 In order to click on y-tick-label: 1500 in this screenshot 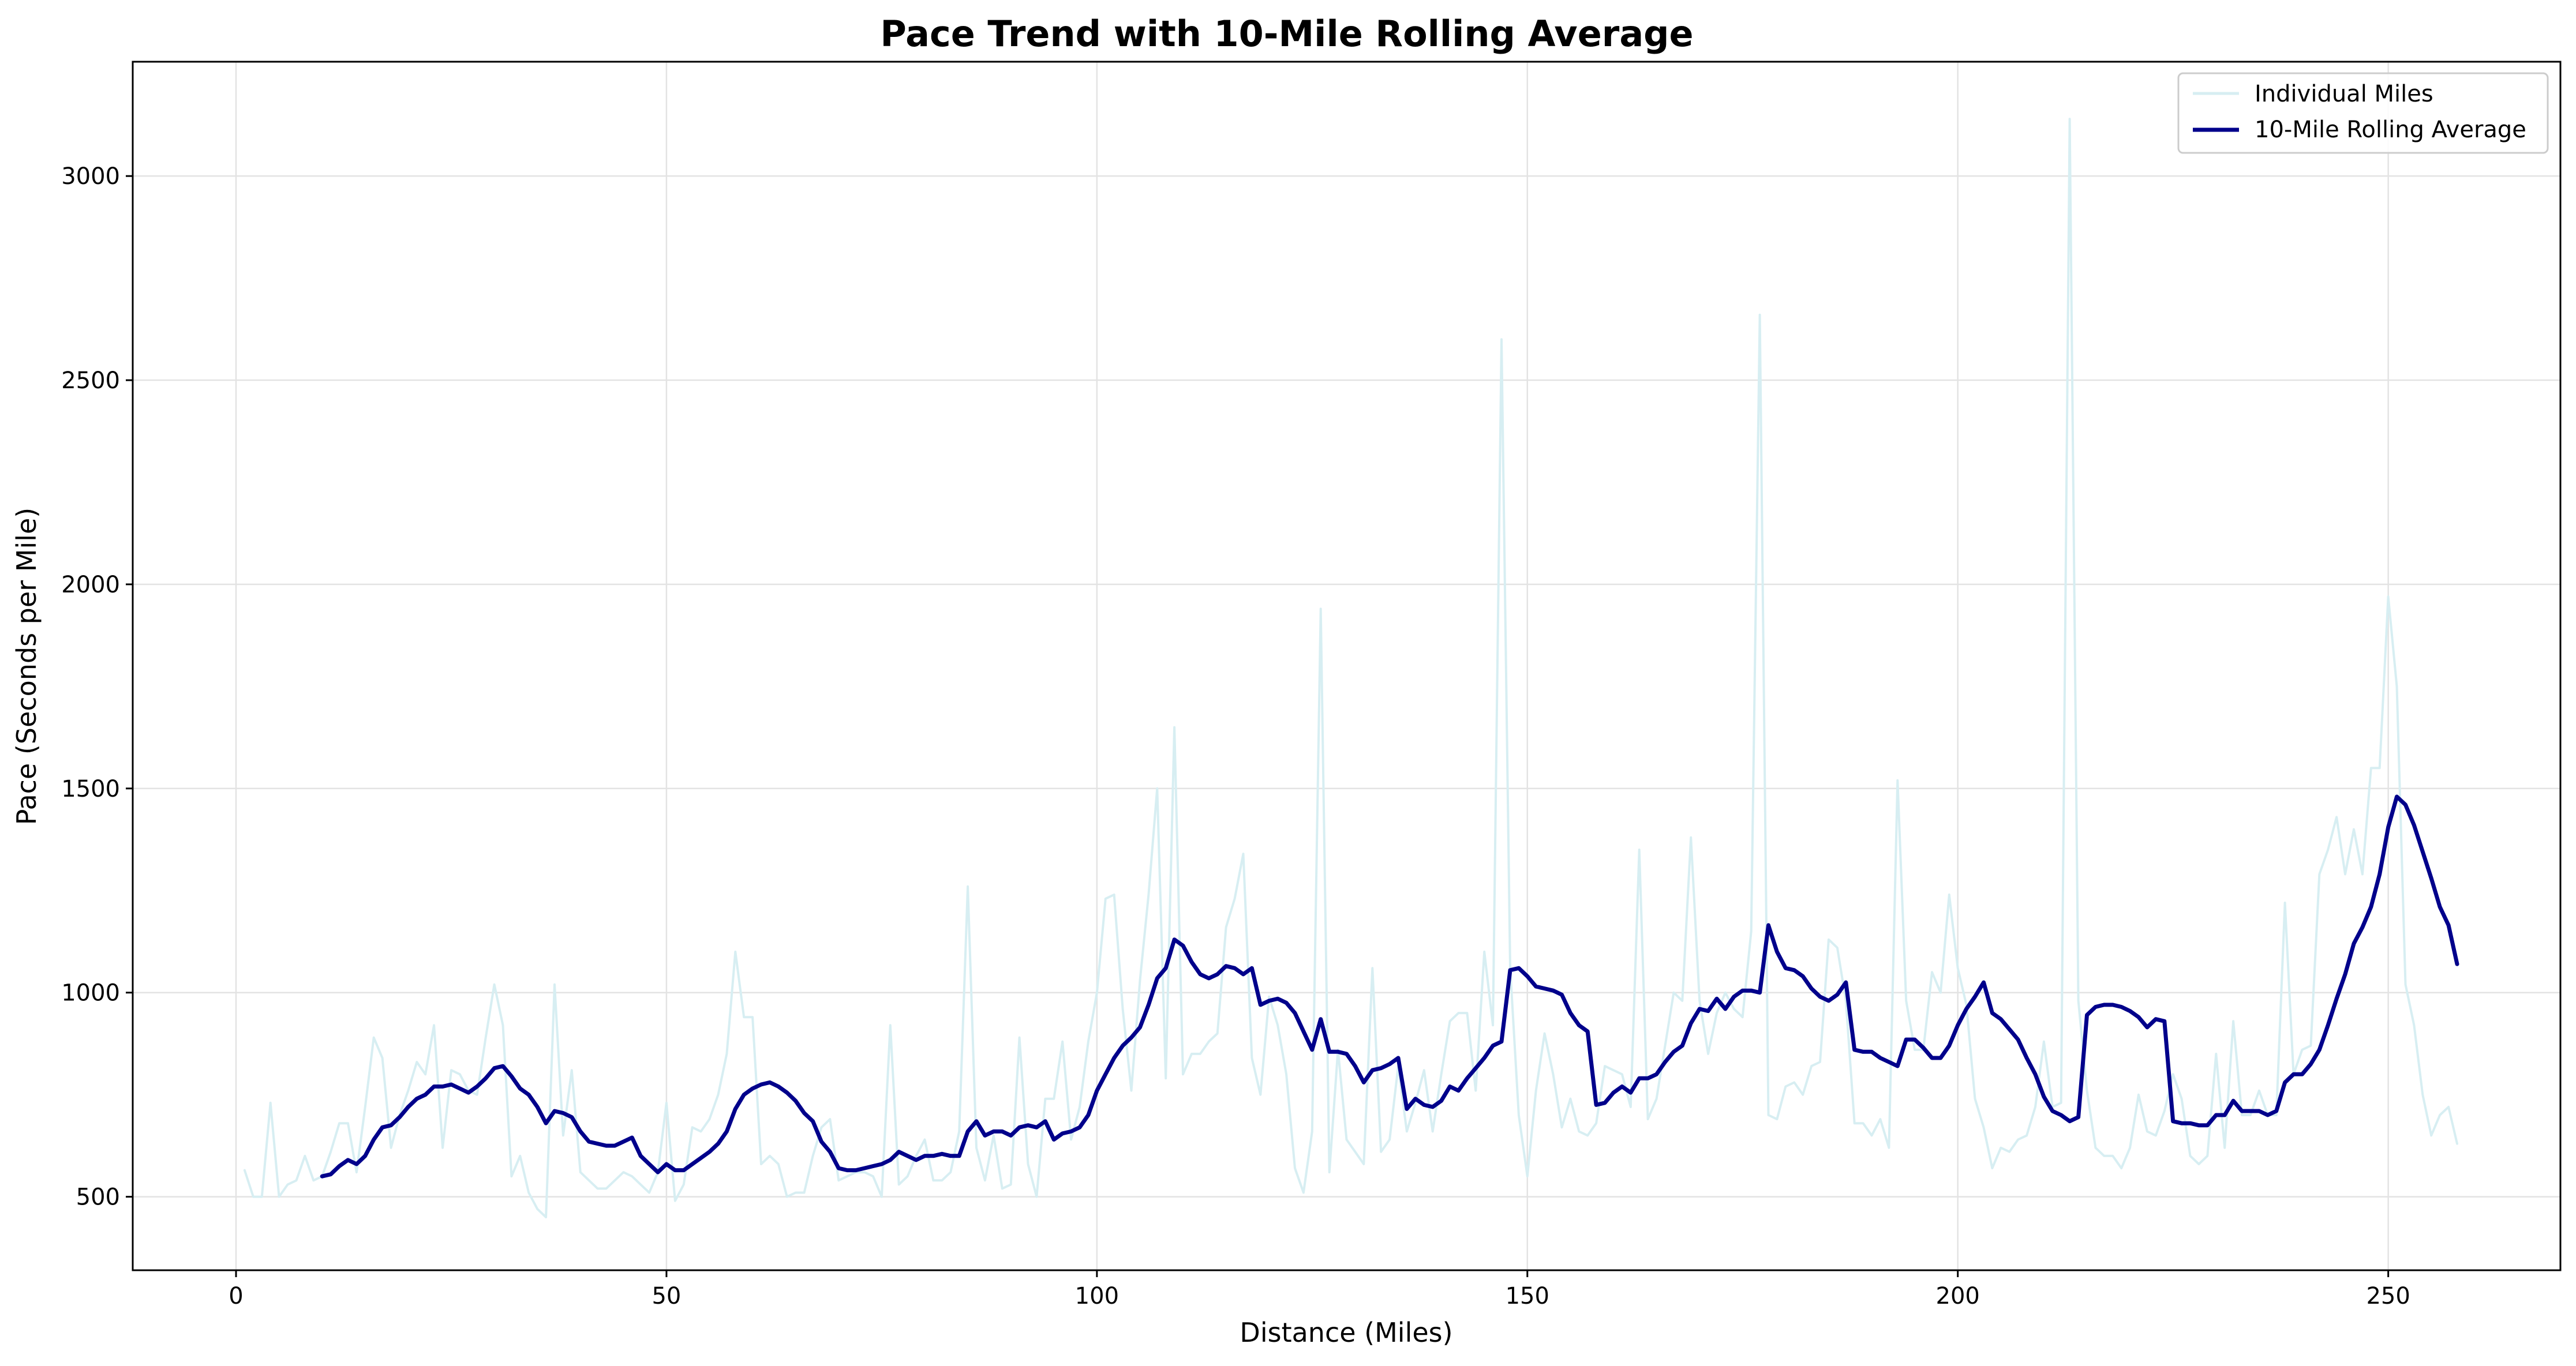, I will do `click(91, 789)`.